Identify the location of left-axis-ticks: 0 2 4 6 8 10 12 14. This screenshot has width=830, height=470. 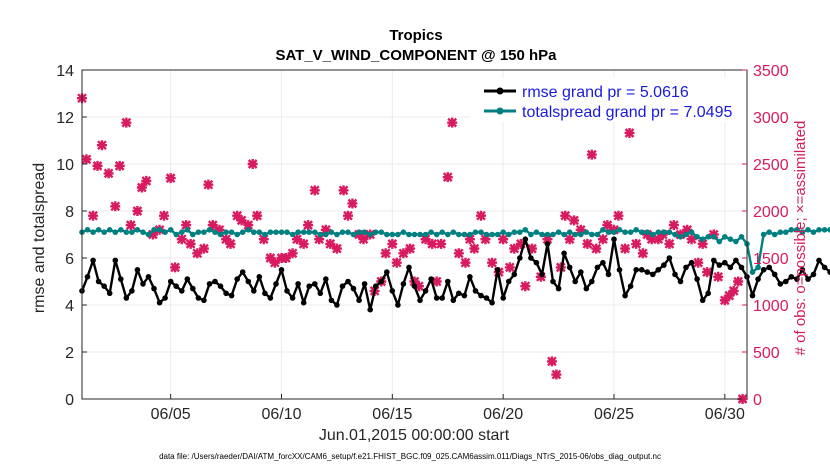
(71, 236).